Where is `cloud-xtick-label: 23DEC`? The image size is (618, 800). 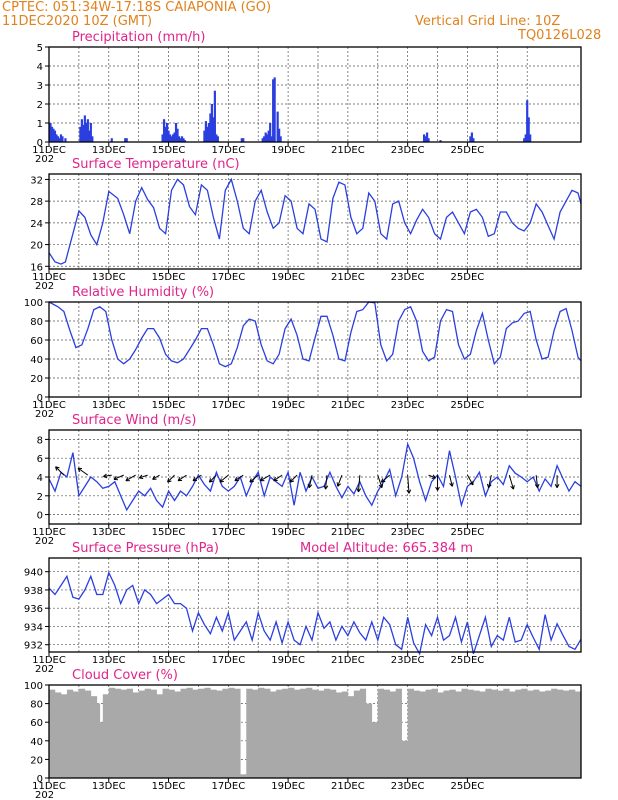 cloud-xtick-label: 23DEC is located at coordinates (408, 786).